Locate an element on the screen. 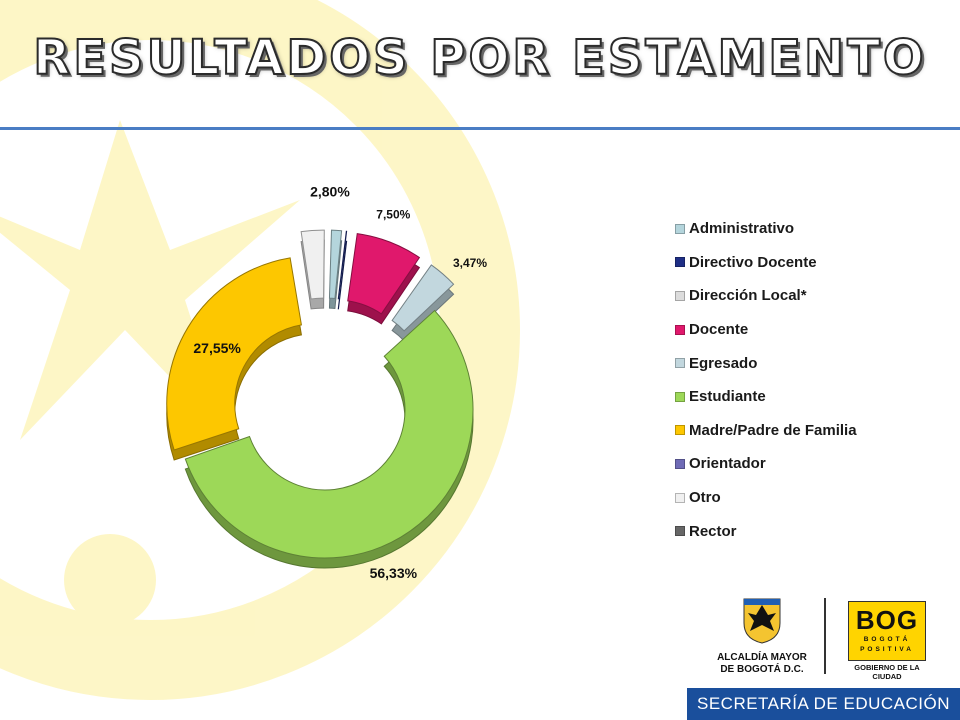 This screenshot has width=960, height=720. bog-logo: BOG BOGOTÁ POSITIVA is located at coordinates (887, 631).